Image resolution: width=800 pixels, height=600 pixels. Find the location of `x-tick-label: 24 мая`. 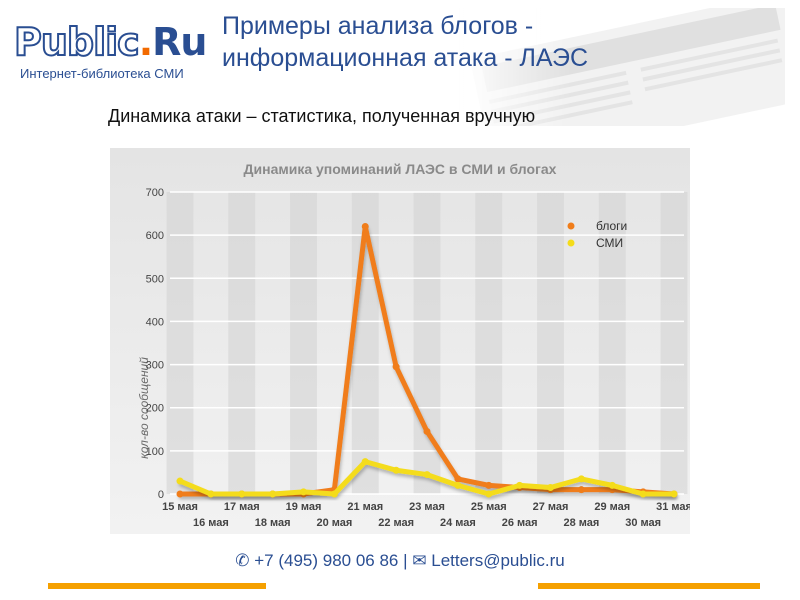

x-tick-label: 24 мая is located at coordinates (458, 523).